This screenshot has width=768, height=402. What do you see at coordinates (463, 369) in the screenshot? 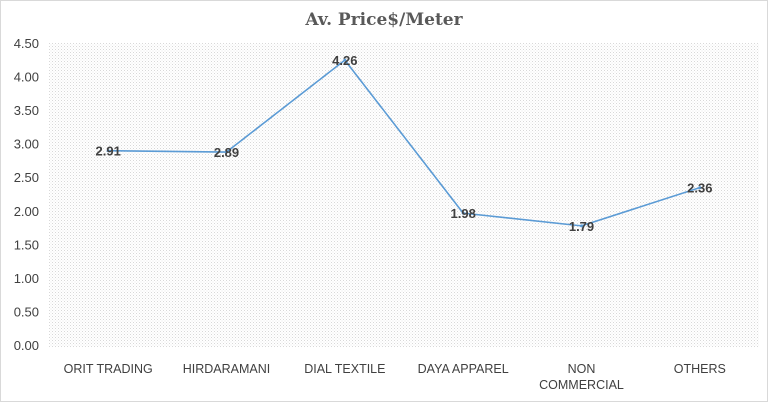
I see `x-tick-label: DAYA APPAREL` at bounding box center [463, 369].